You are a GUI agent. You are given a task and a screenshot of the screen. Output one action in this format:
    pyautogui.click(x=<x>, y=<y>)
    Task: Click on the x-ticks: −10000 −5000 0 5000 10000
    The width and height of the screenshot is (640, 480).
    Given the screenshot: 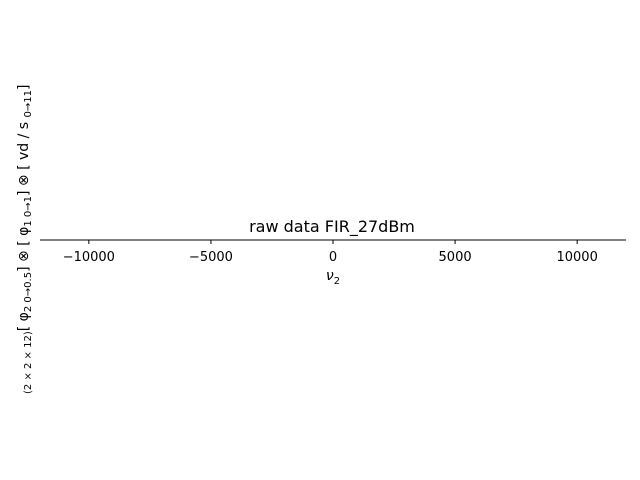 What is the action you would take?
    pyautogui.click(x=330, y=252)
    